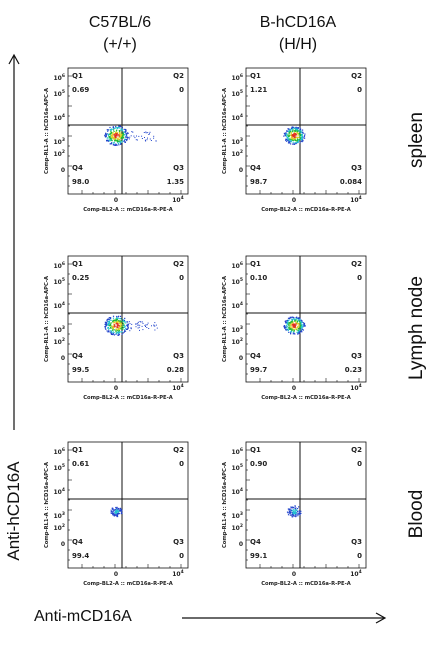 Image resolution: width=439 pixels, height=648 pixels. What do you see at coordinates (258, 464) in the screenshot?
I see `quadrant-value-q1: 0.90` at bounding box center [258, 464].